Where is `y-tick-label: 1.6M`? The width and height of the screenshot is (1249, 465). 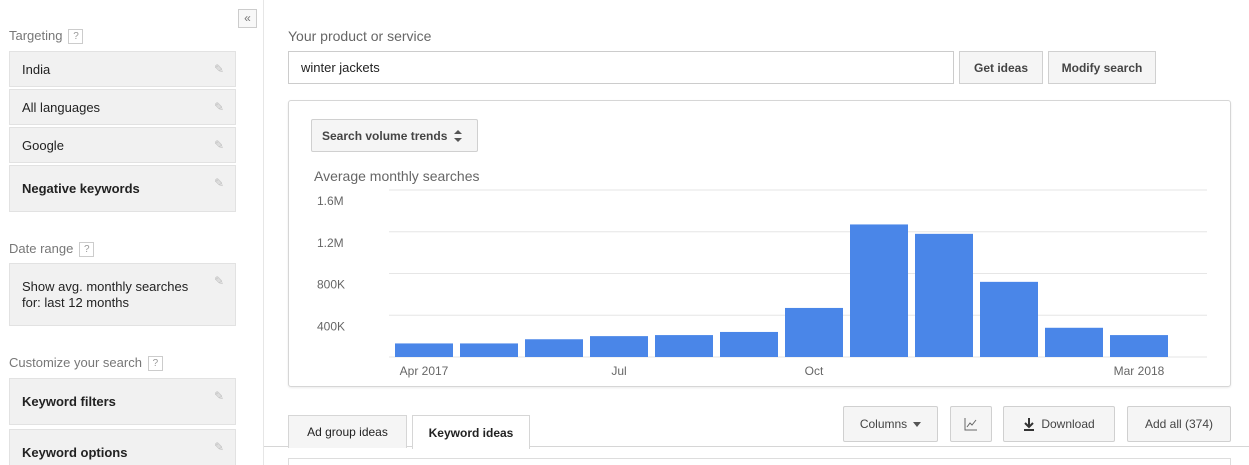
y-tick-label: 1.6M is located at coordinates (330, 201).